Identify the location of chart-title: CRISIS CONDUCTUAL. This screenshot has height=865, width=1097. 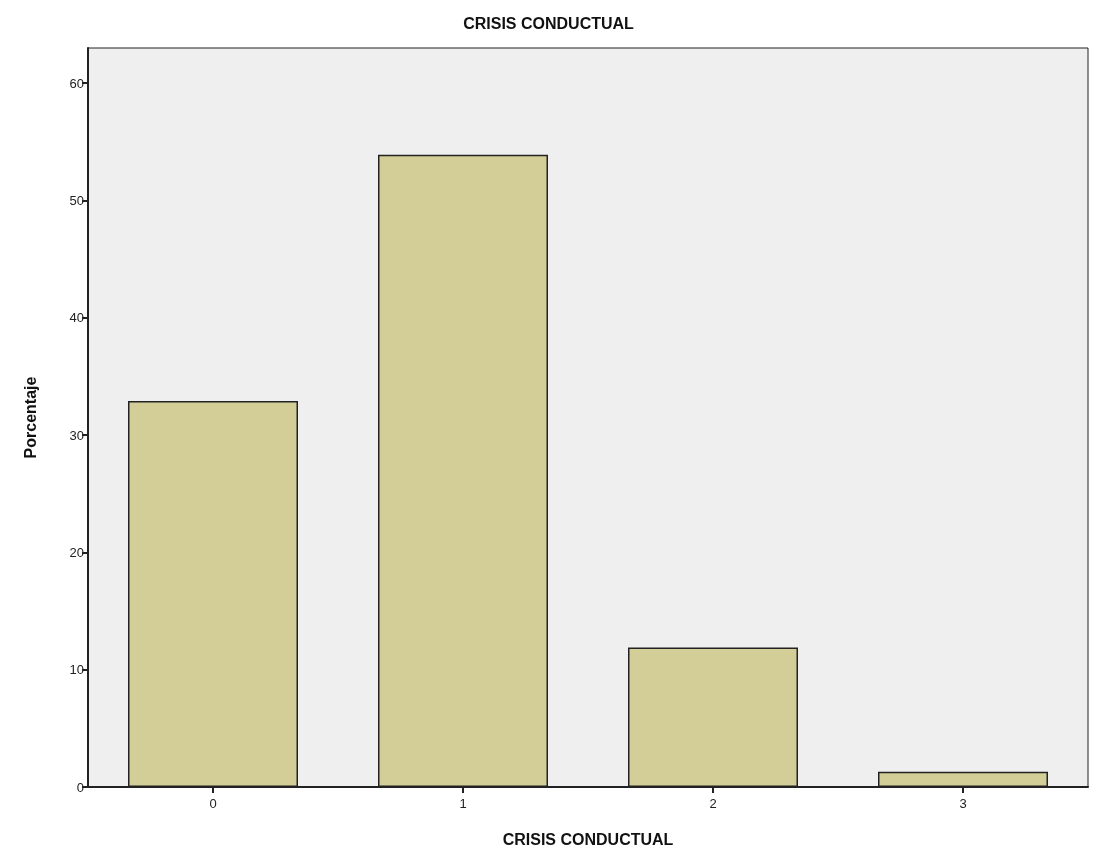
(549, 23).